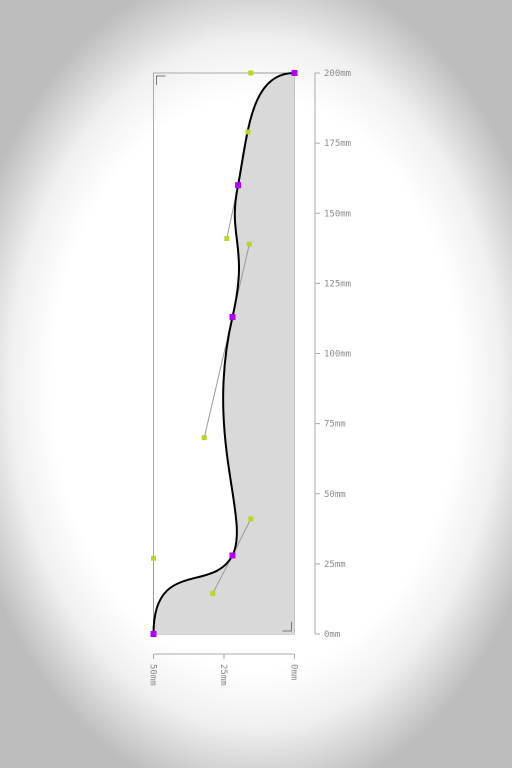 Image resolution: width=512 pixels, height=768 pixels. What do you see at coordinates (337, 74) in the screenshot?
I see `vertical-axis-tick-label: 200mm` at bounding box center [337, 74].